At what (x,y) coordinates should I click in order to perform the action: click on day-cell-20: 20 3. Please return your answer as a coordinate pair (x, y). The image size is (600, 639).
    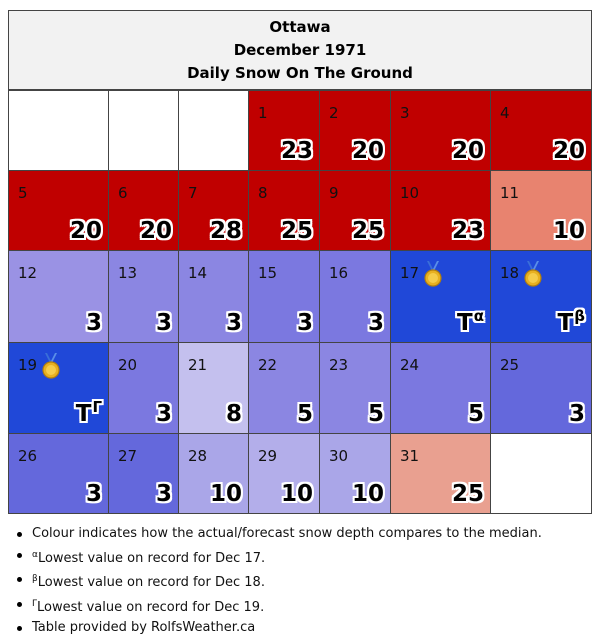
    Looking at the image, I should click on (143, 388).